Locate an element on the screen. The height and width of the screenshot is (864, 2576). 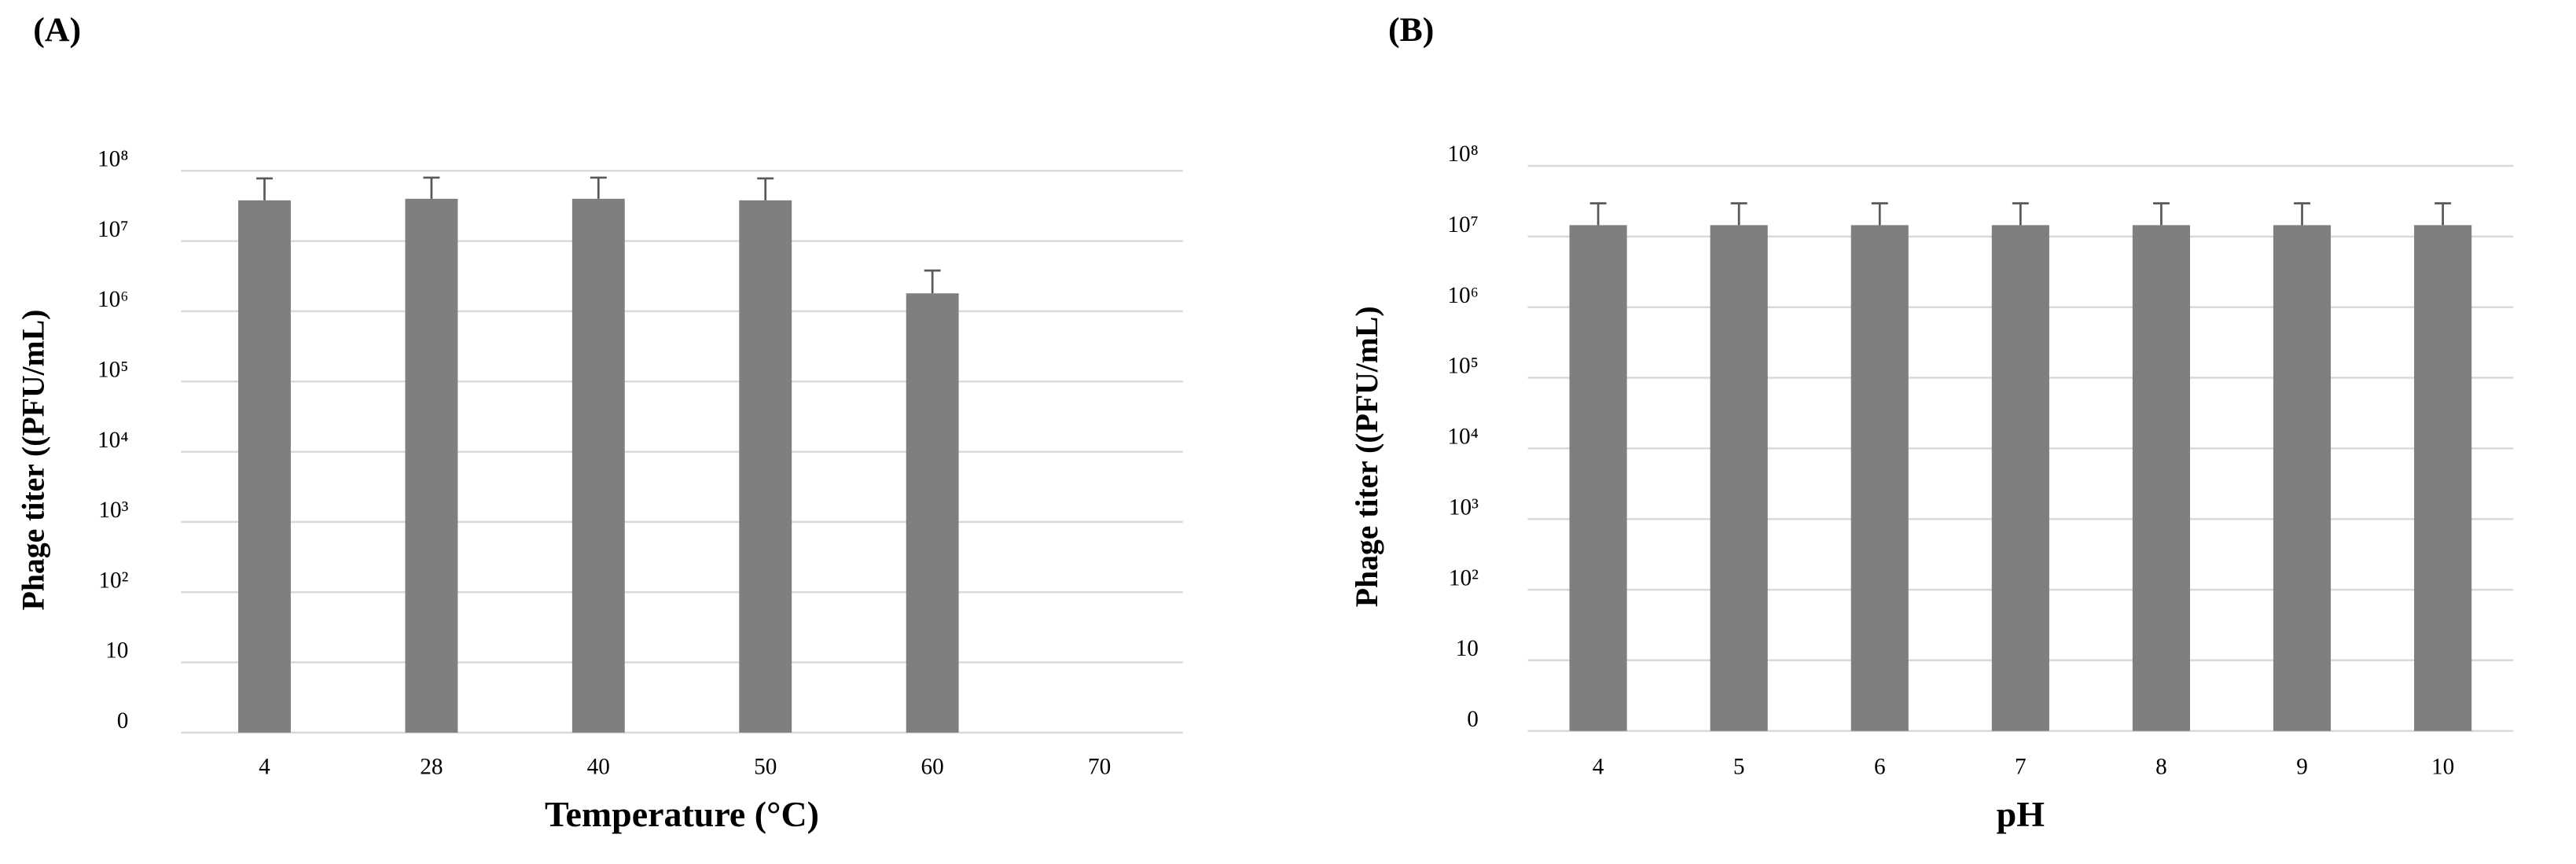
x-tick-label: 50 is located at coordinates (765, 767).